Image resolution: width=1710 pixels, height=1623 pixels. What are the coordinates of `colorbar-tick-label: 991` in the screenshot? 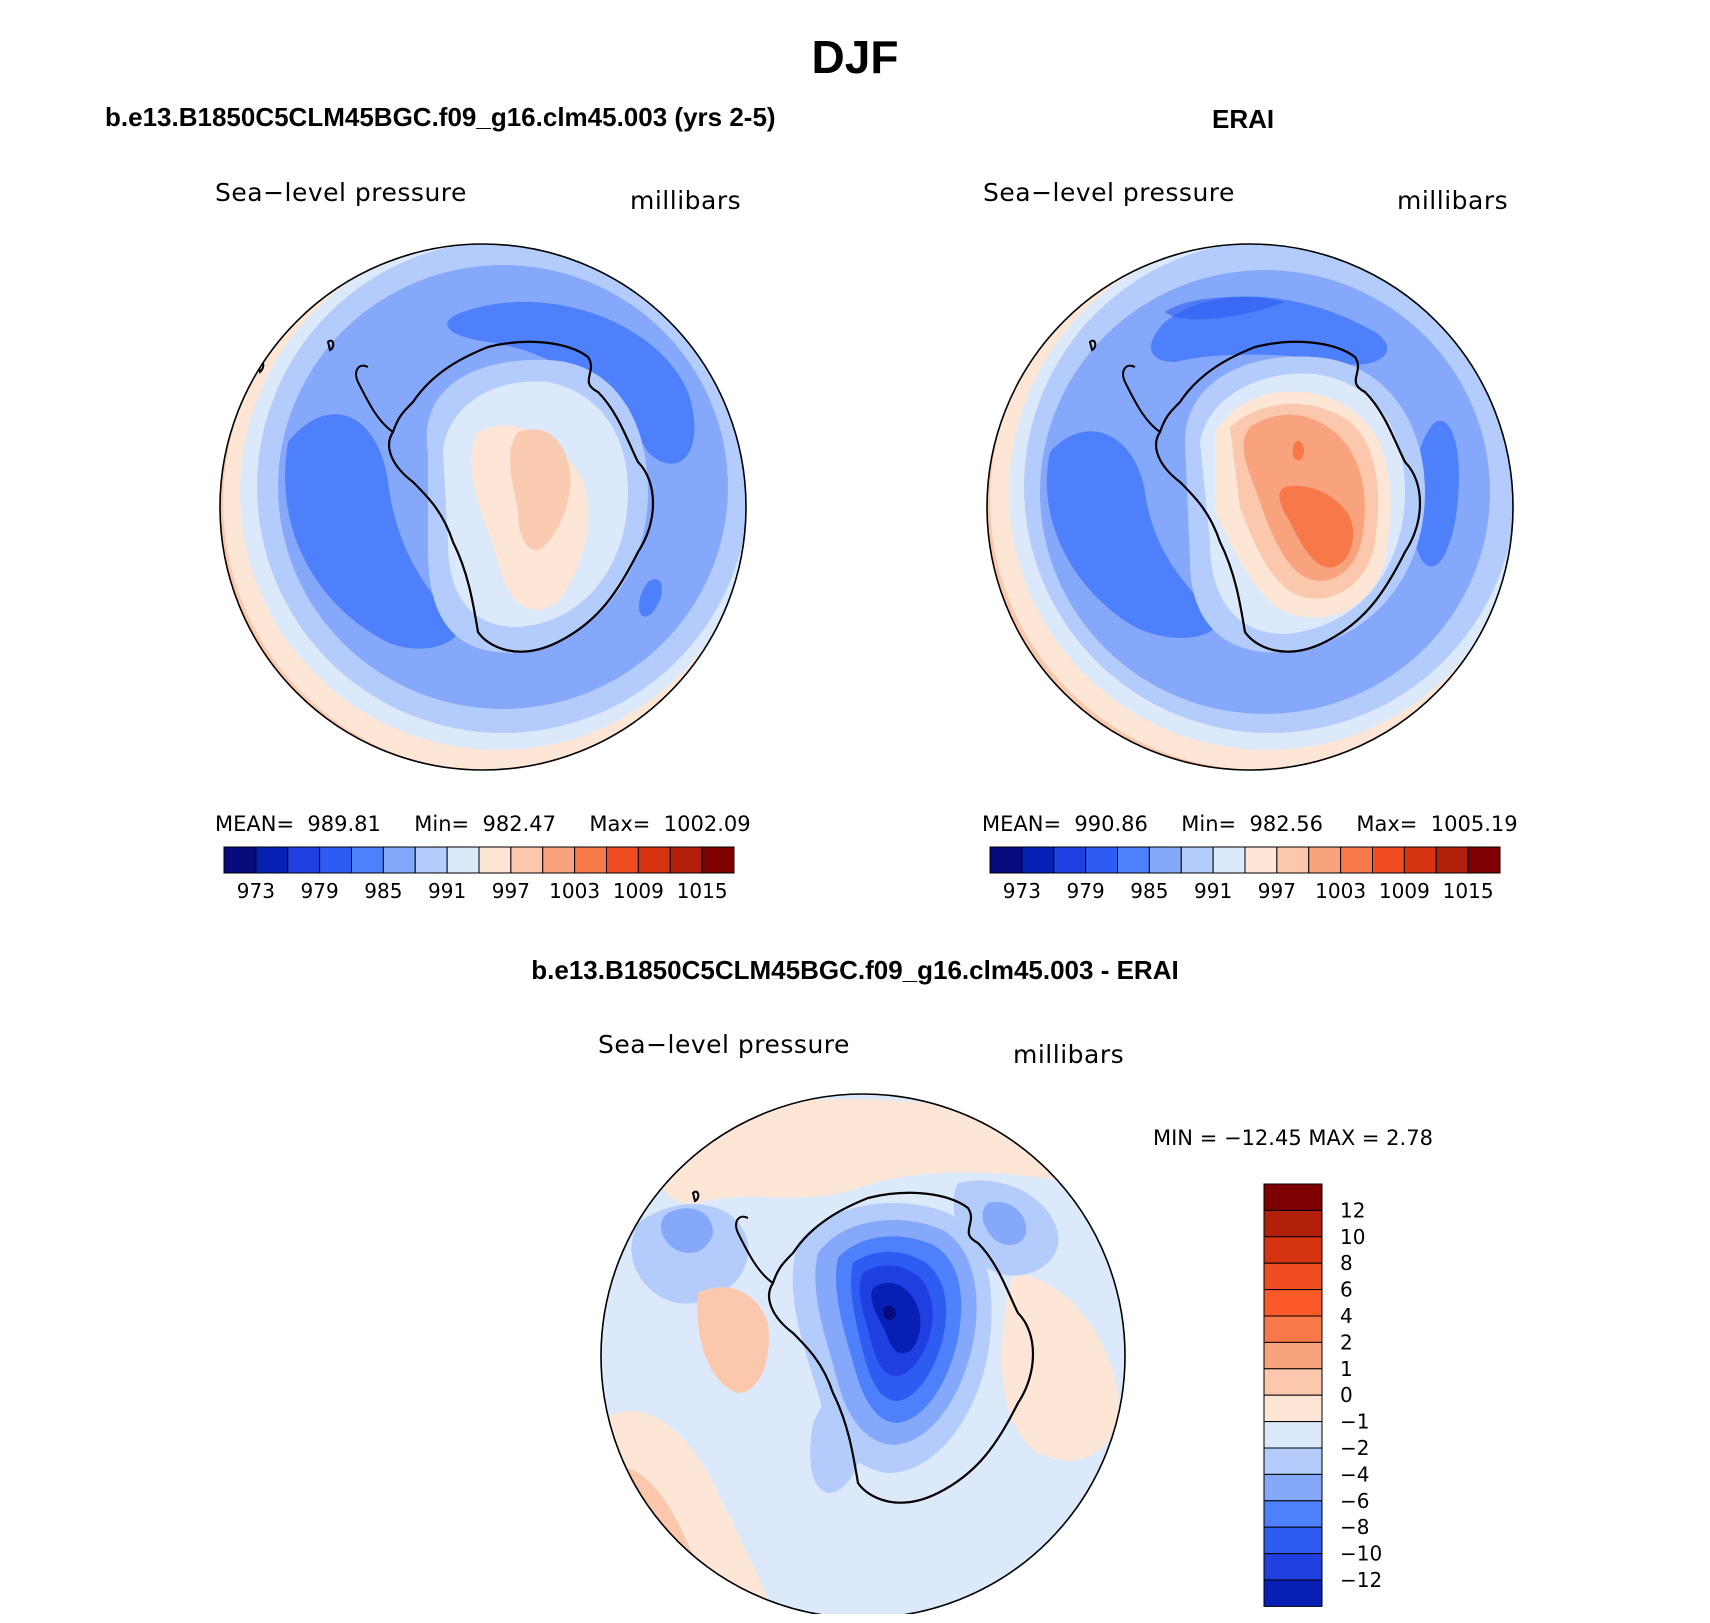 It's located at (447, 891).